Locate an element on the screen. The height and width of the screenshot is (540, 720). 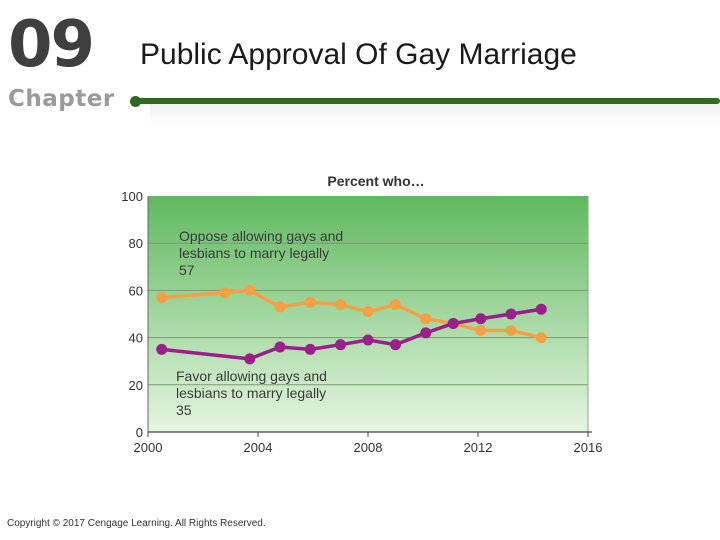
x-tick-label: 2000 is located at coordinates (148, 447).